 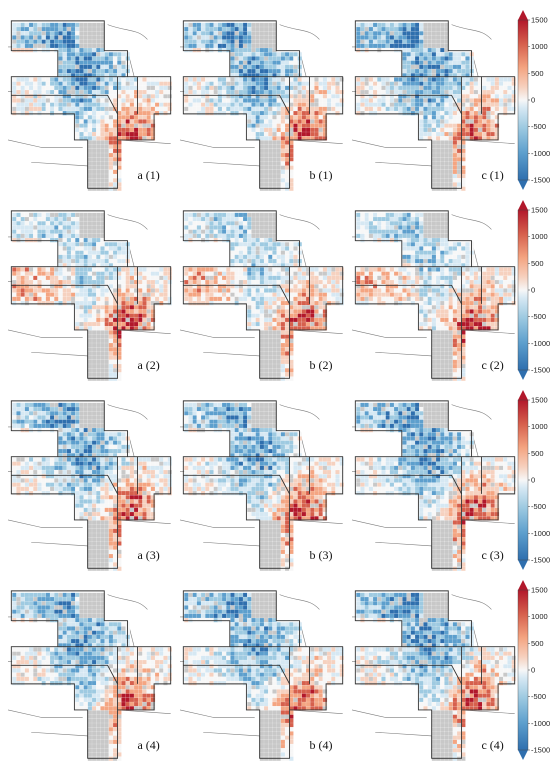 What do you see at coordinates (320, 555) in the screenshot?
I see `panel-label: b (3)` at bounding box center [320, 555].